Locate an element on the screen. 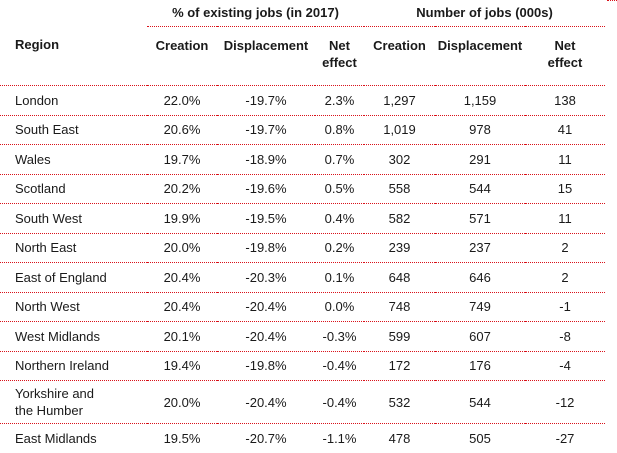 Image resolution: width=617 pixels, height=453 pixels. pct-net-cell: 0.4% is located at coordinates (339, 218).